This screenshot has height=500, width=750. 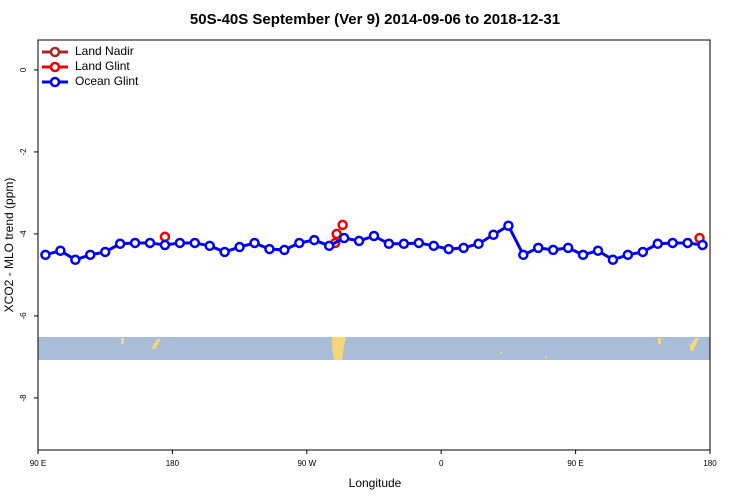 I want to click on ocean-band, so click(x=374, y=348).